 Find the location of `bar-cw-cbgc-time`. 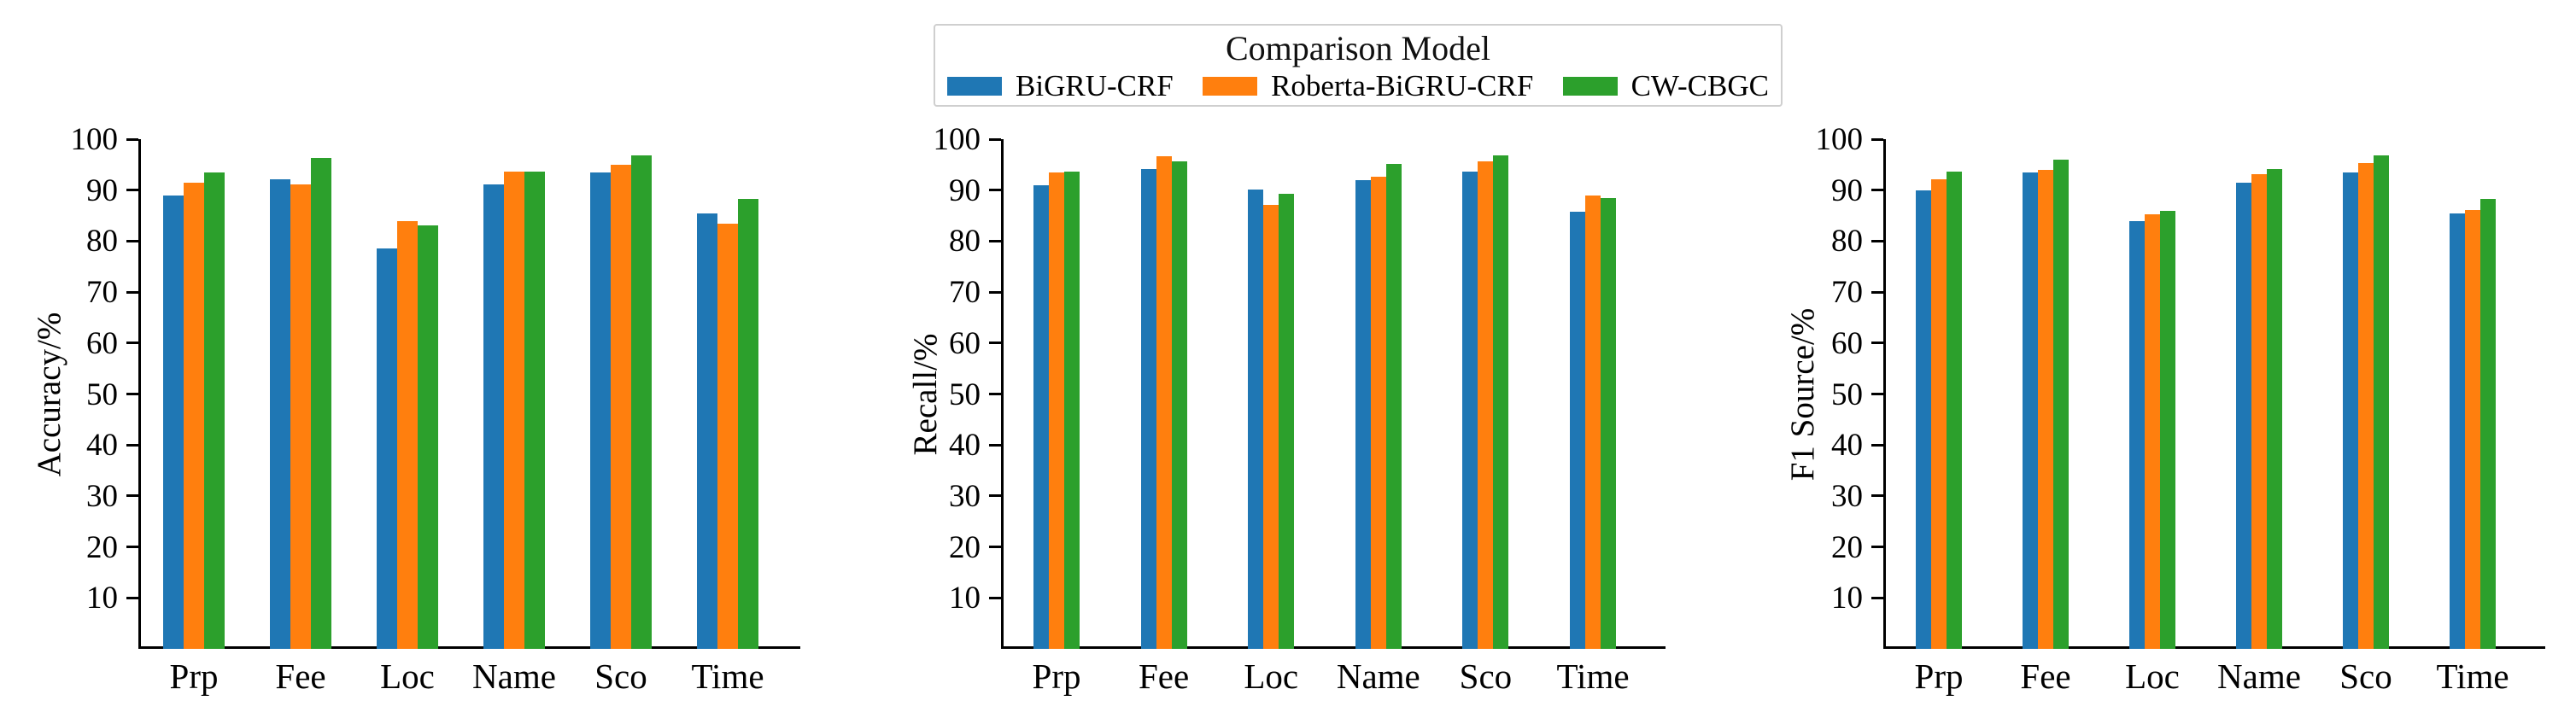

bar-cw-cbgc-time is located at coordinates (748, 423).